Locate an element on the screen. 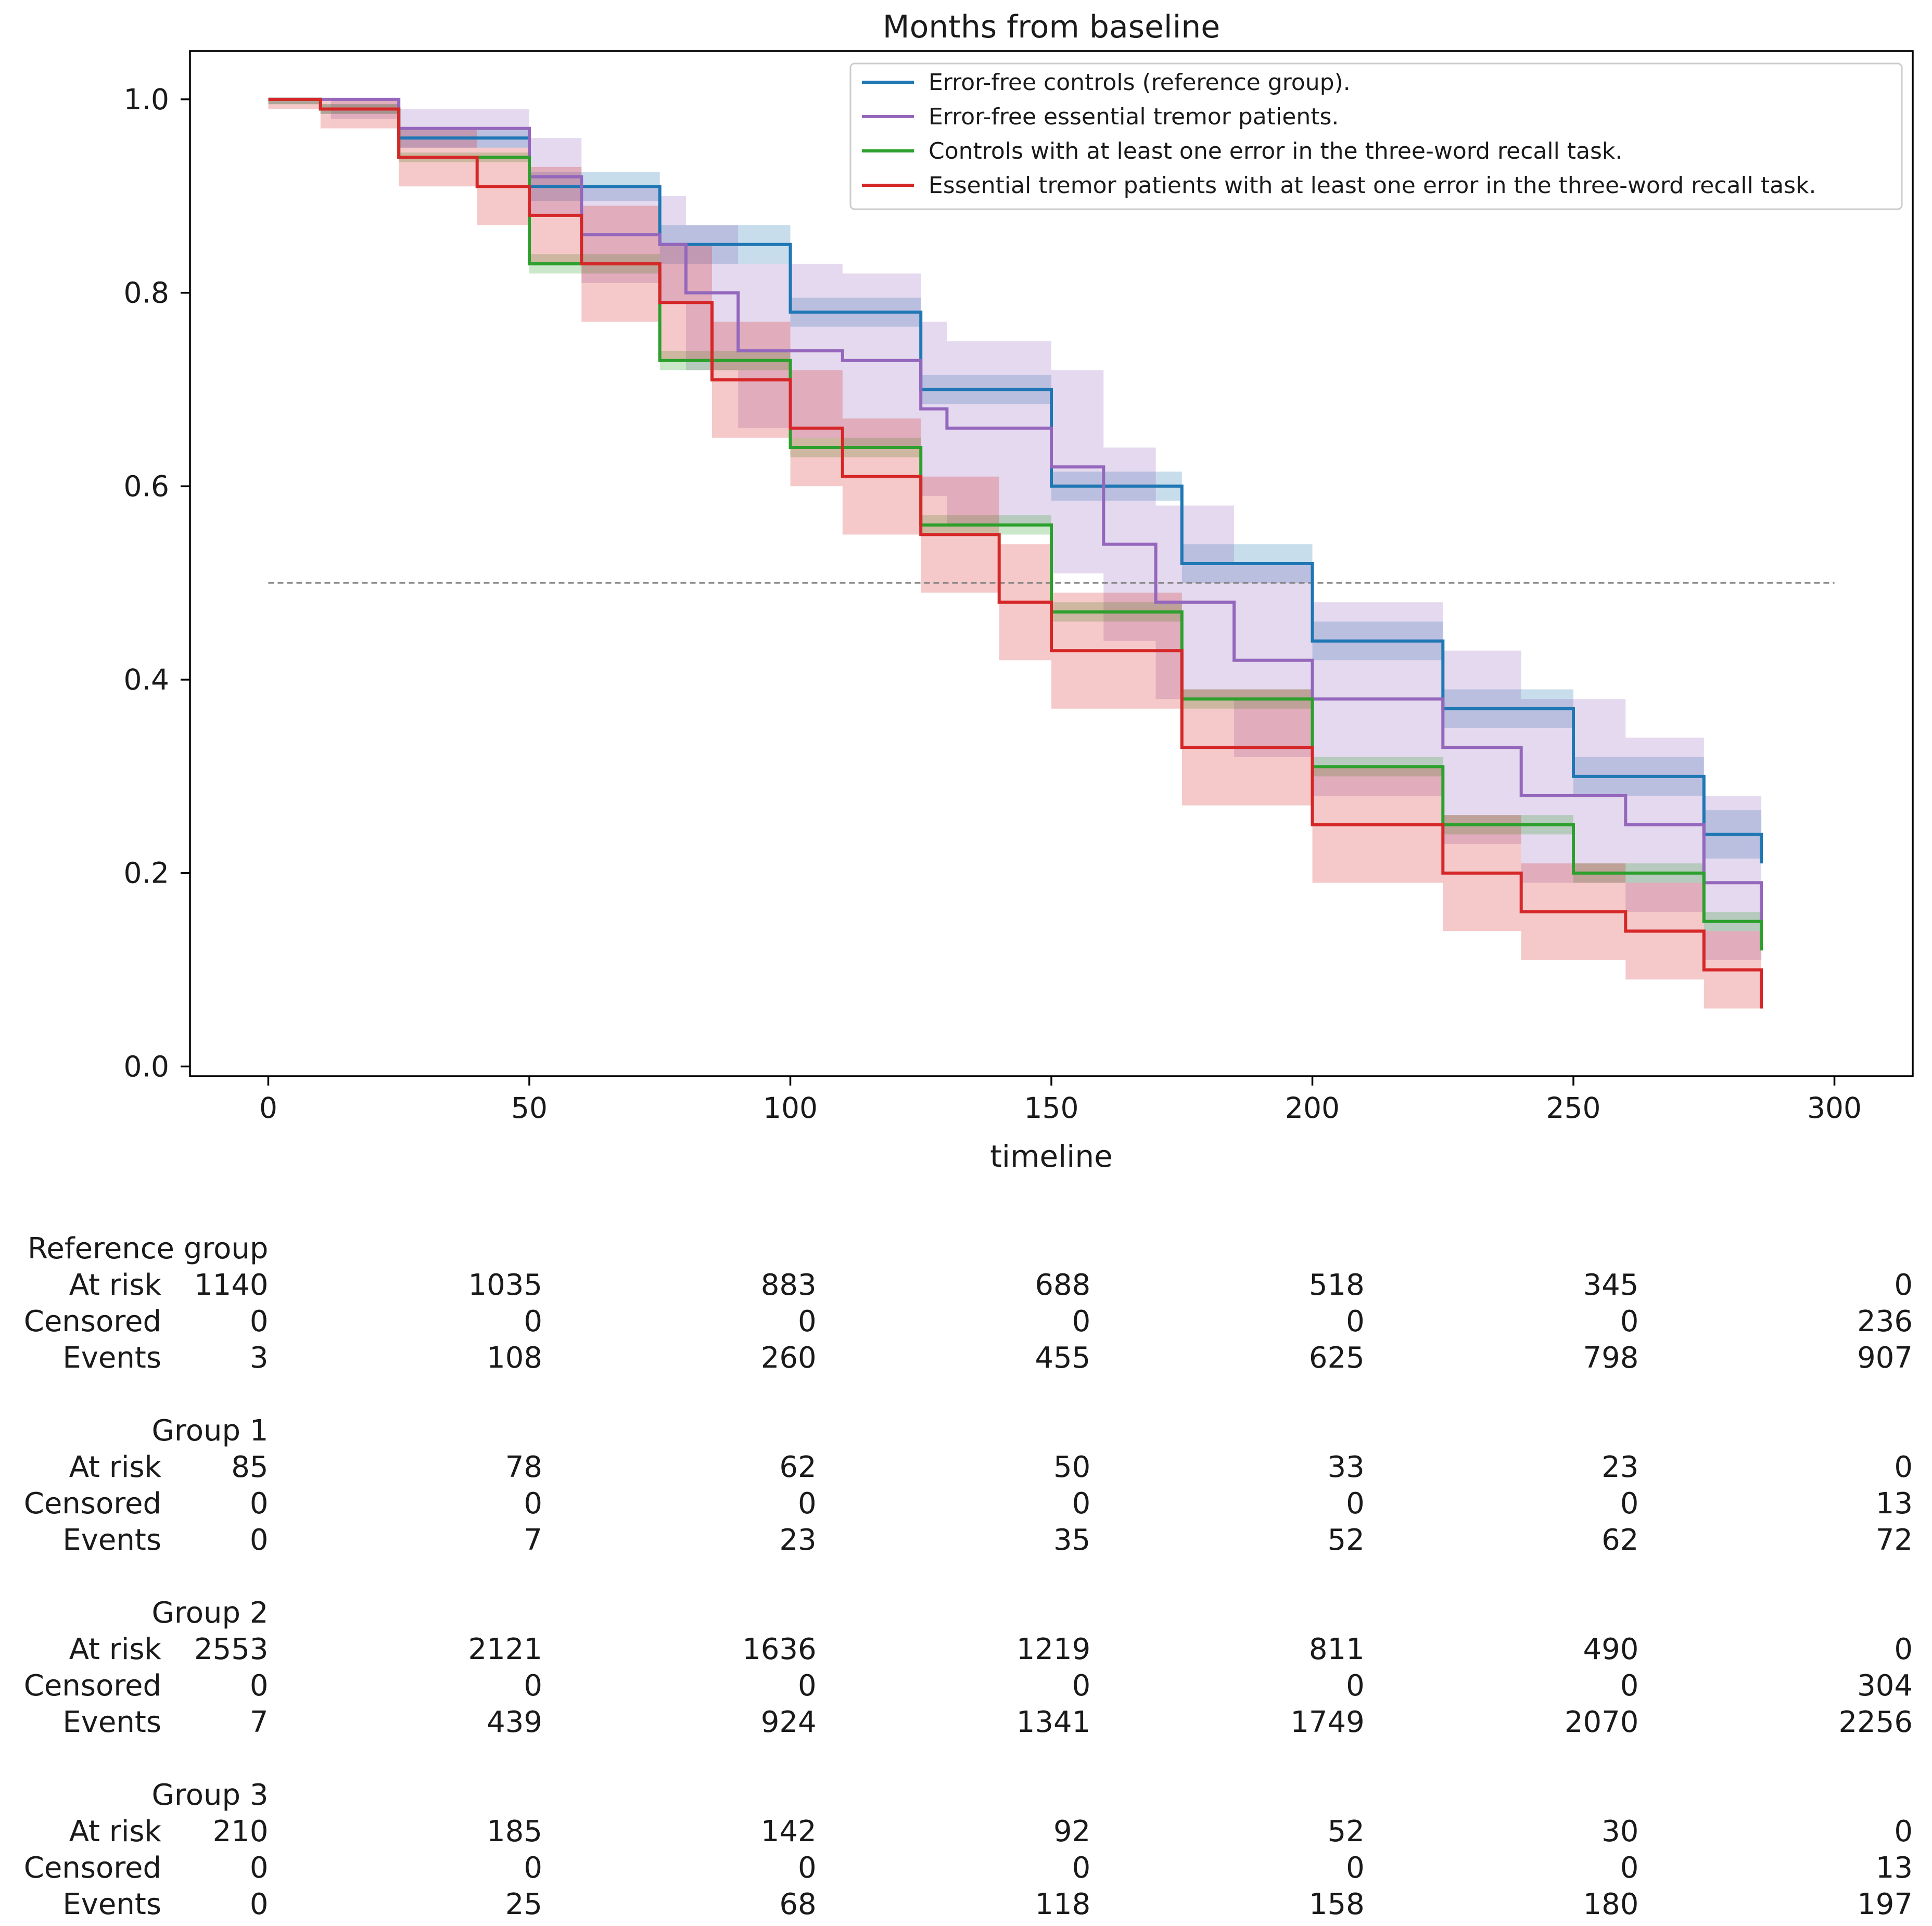  x-axis-title: timeline is located at coordinates (1051, 1156).